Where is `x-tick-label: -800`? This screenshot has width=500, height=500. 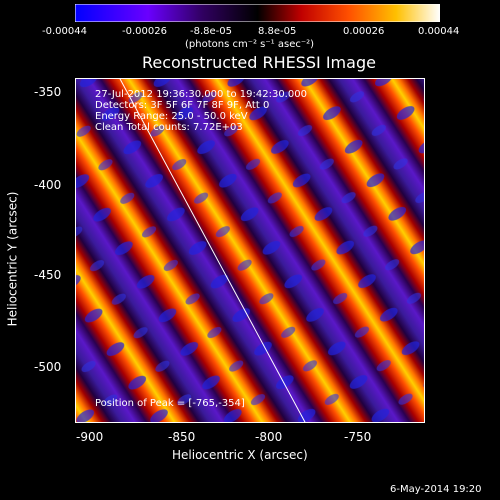 x-tick-label: -800 is located at coordinates (269, 437).